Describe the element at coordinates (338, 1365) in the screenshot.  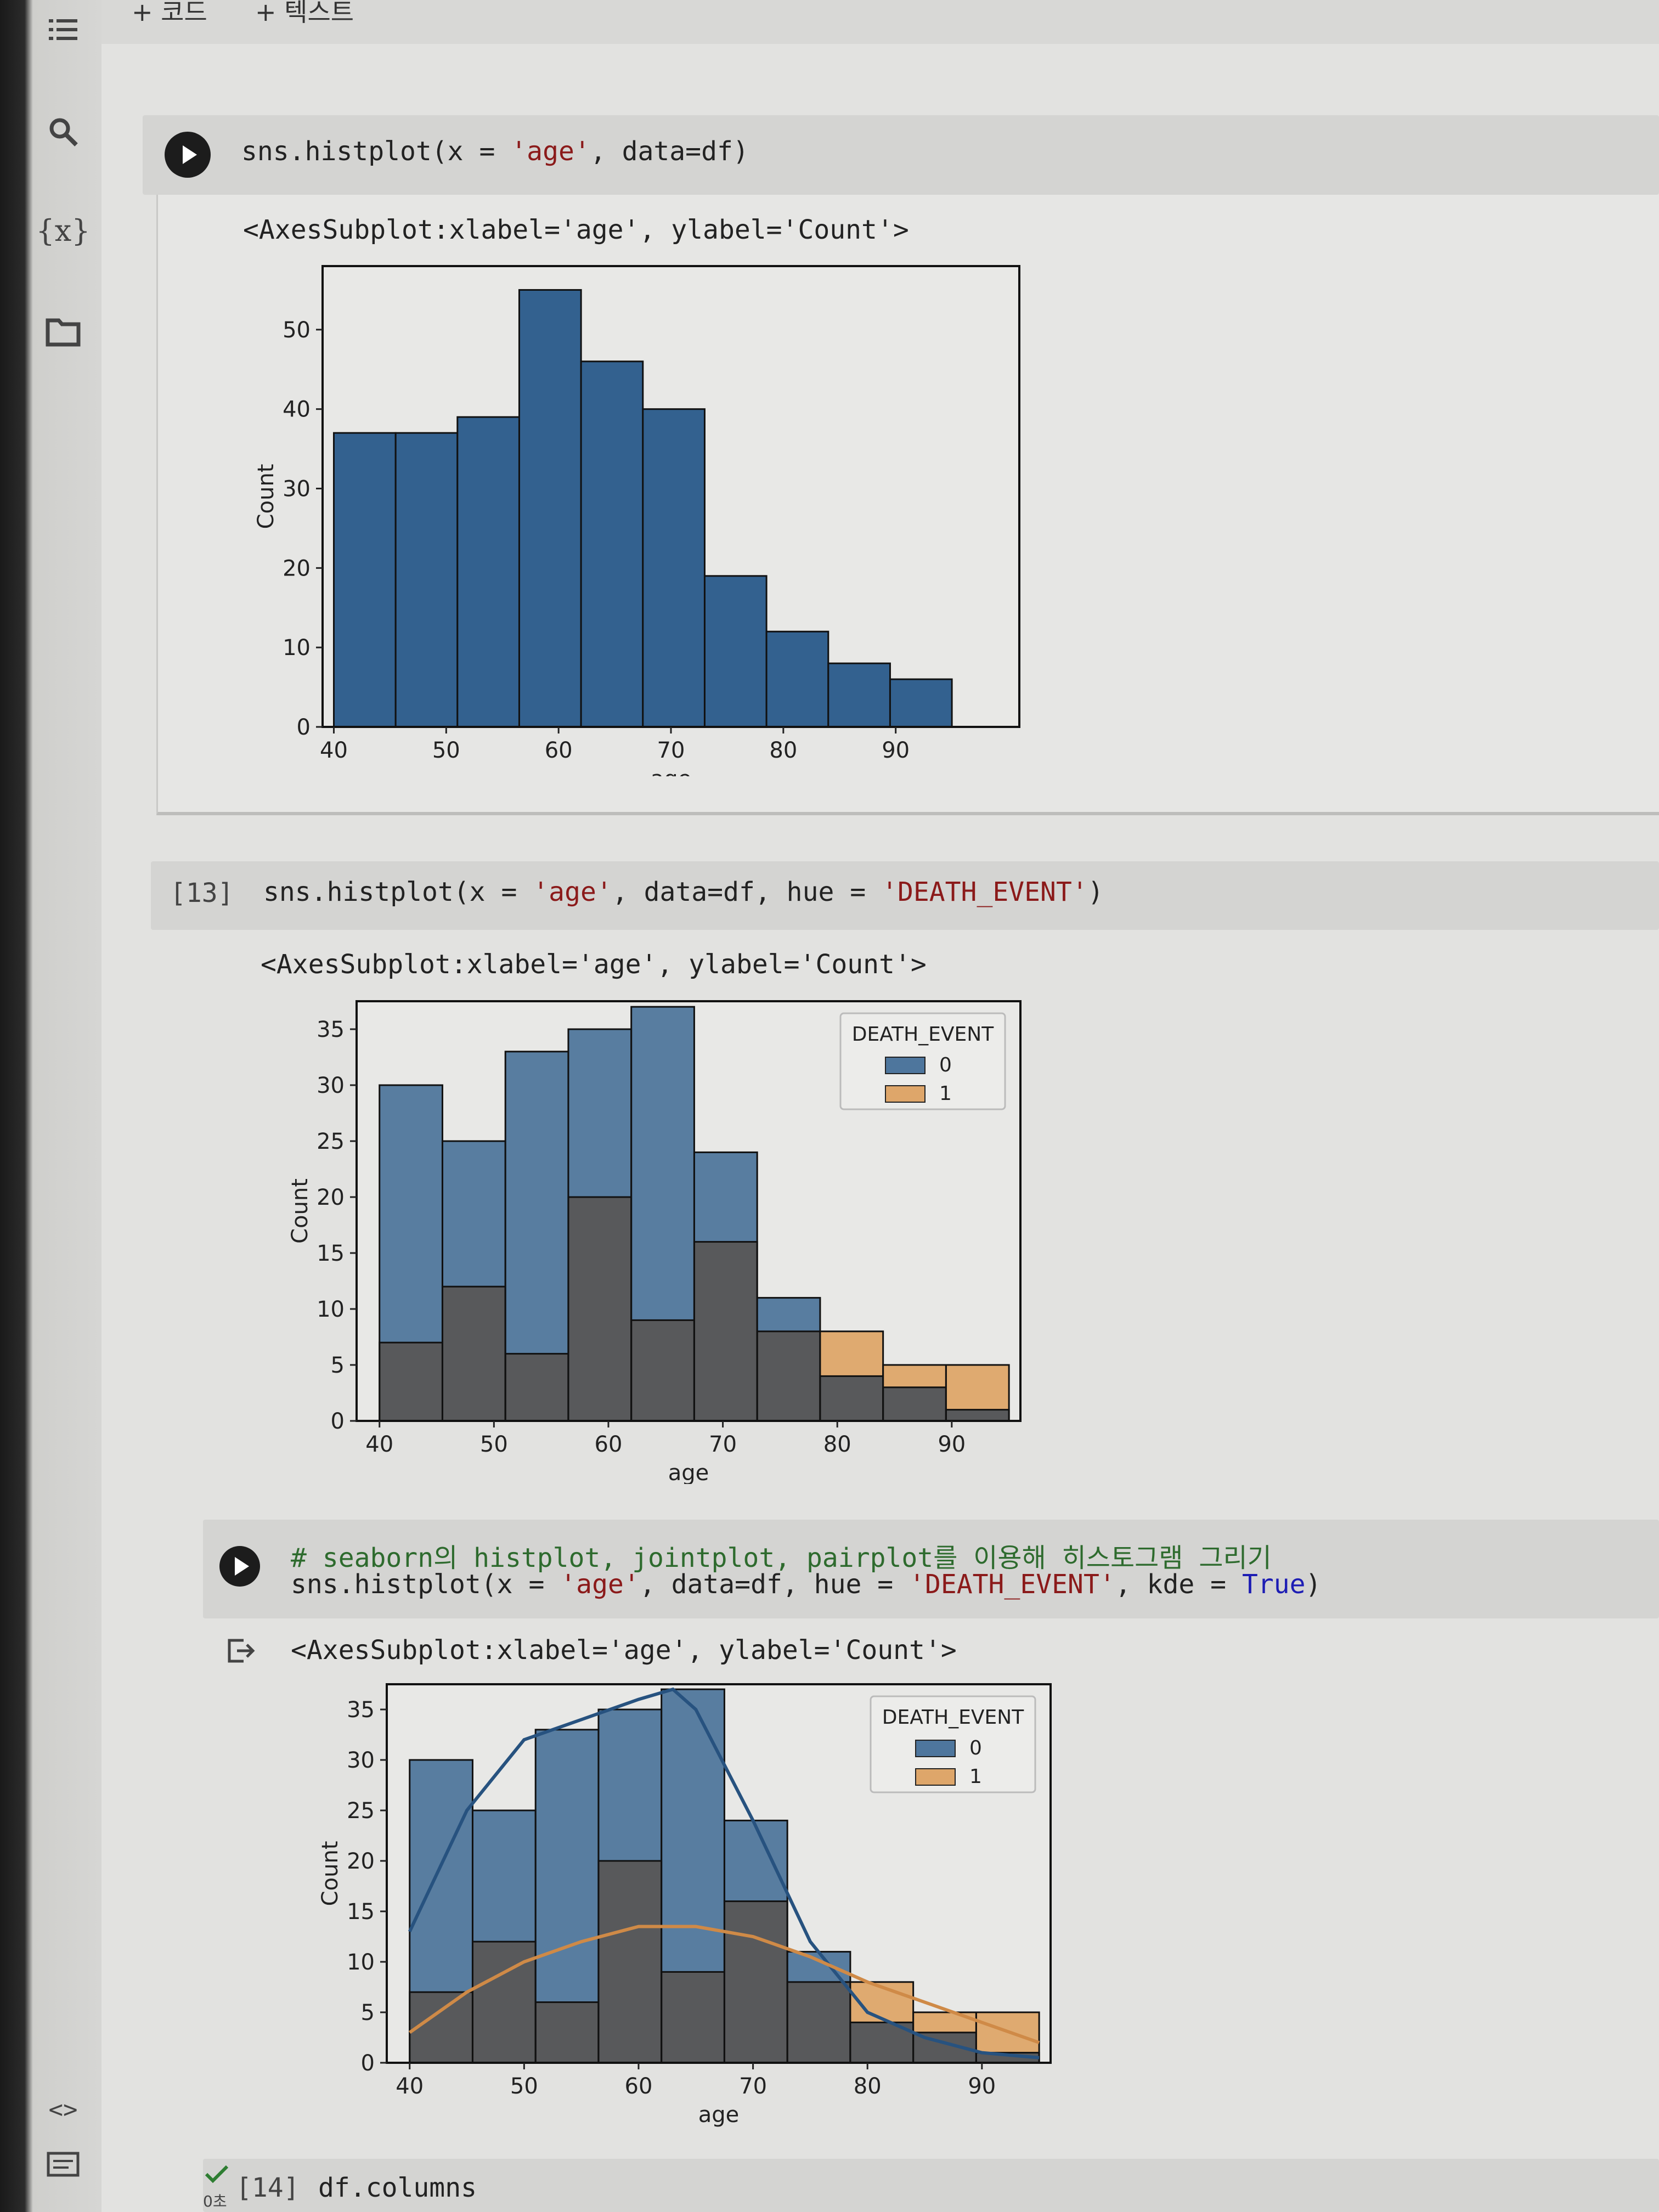
I see `y-tick-label: 5` at that location.